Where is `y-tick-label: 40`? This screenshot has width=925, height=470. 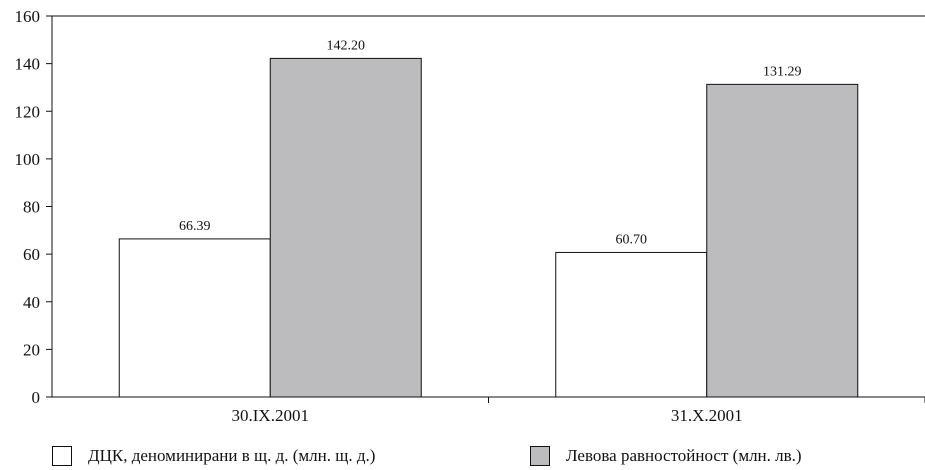 y-tick-label: 40 is located at coordinates (31, 302).